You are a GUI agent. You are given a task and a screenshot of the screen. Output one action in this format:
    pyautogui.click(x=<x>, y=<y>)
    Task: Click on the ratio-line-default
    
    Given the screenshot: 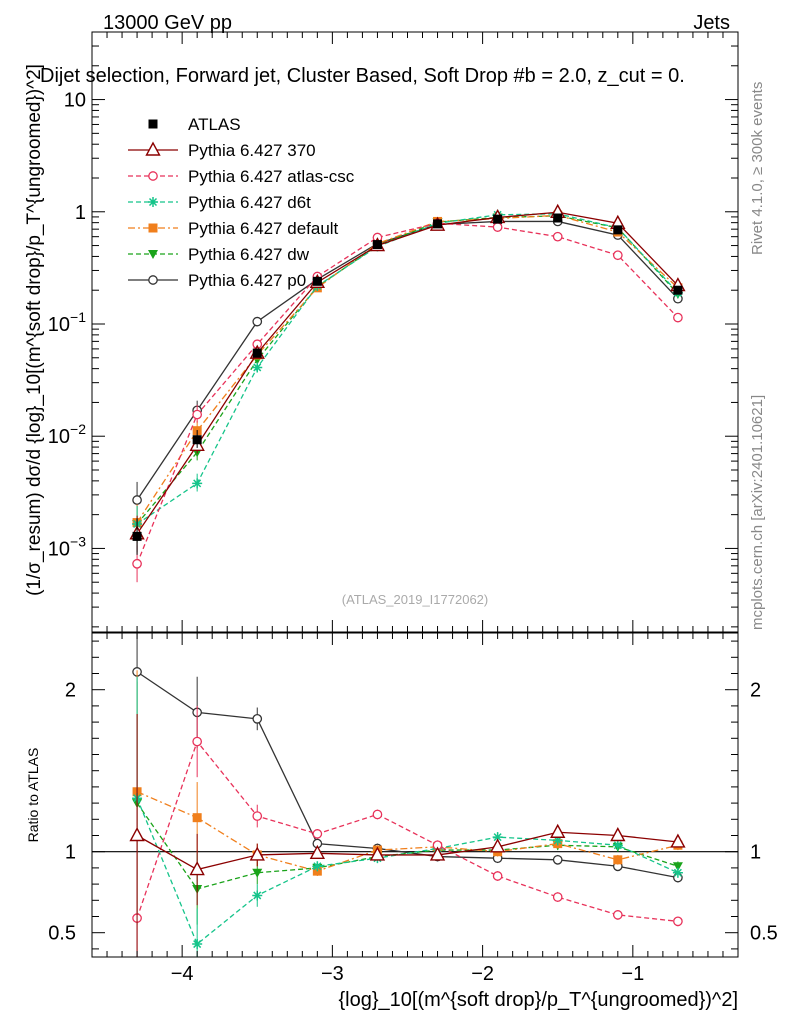 What is the action you would take?
    pyautogui.click(x=407, y=831)
    